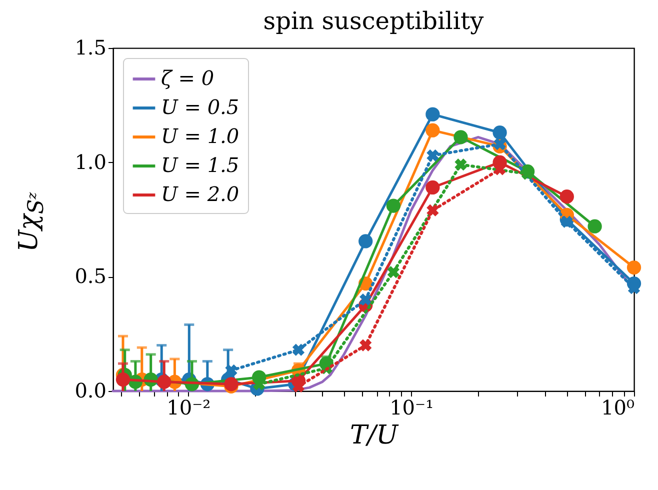  Describe the element at coordinates (90, 390) in the screenshot. I see `y-tick-label: 0.0` at that location.